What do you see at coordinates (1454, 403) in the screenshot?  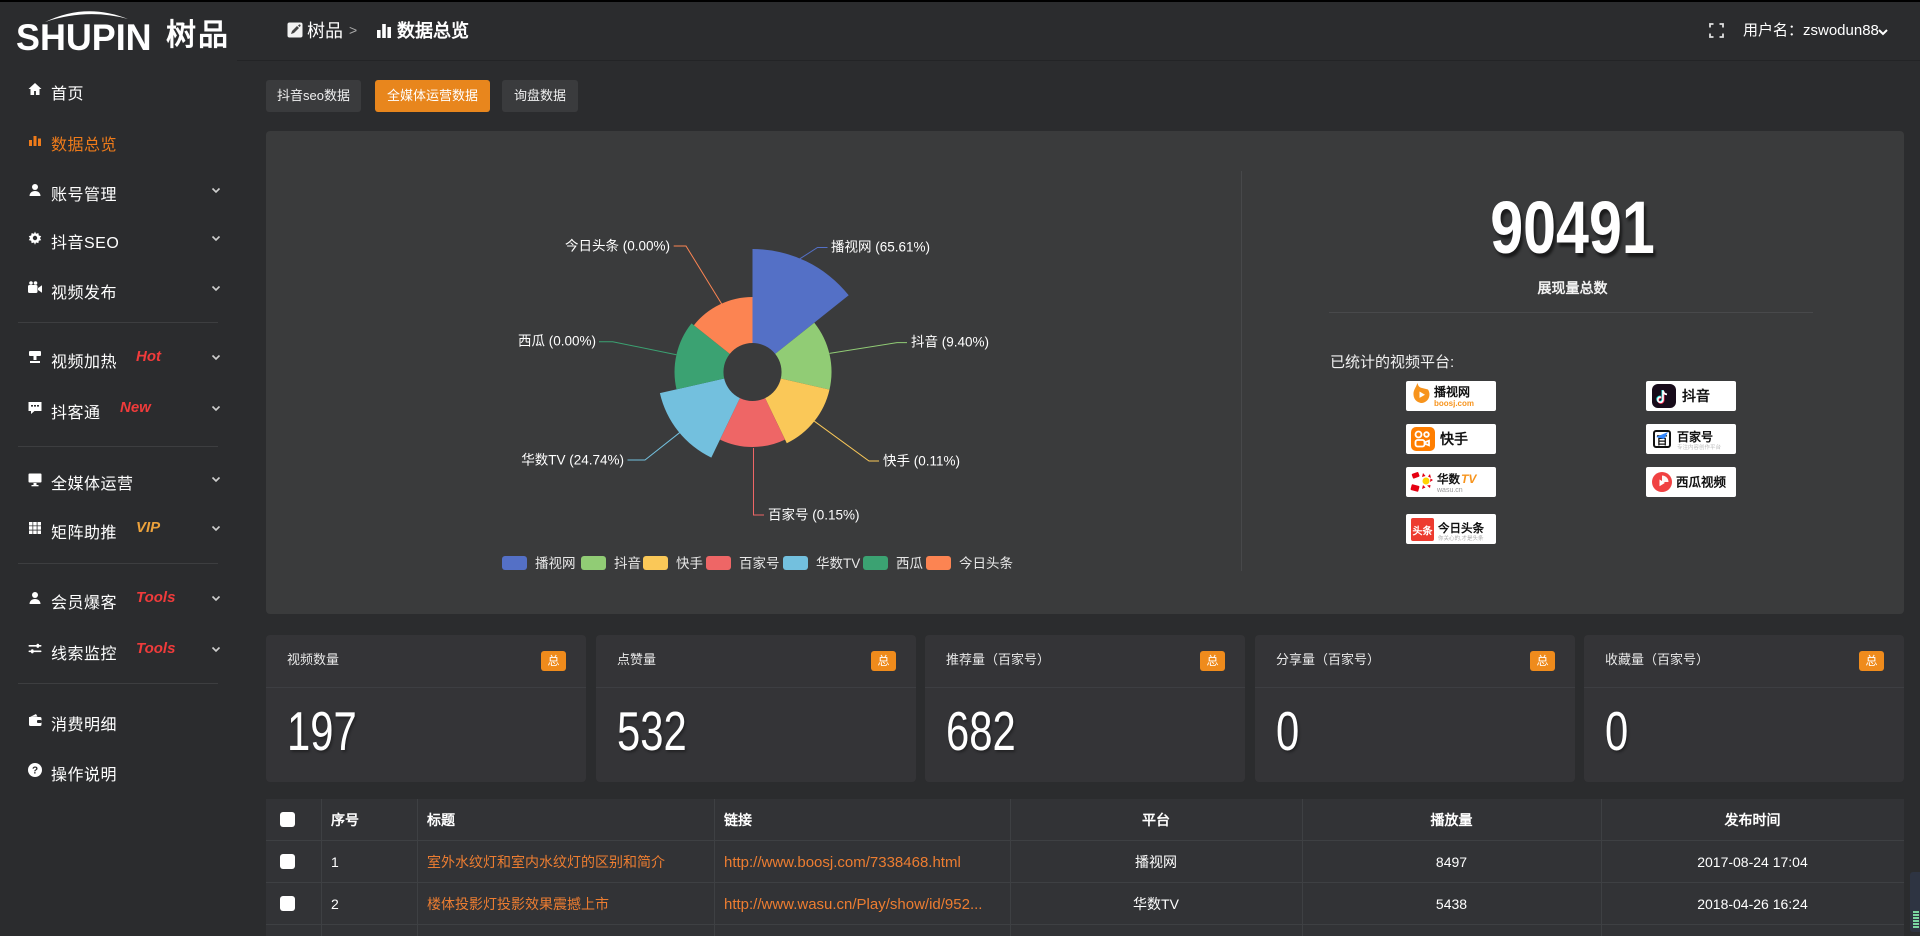 I see `svg-text: boosj.com` at bounding box center [1454, 403].